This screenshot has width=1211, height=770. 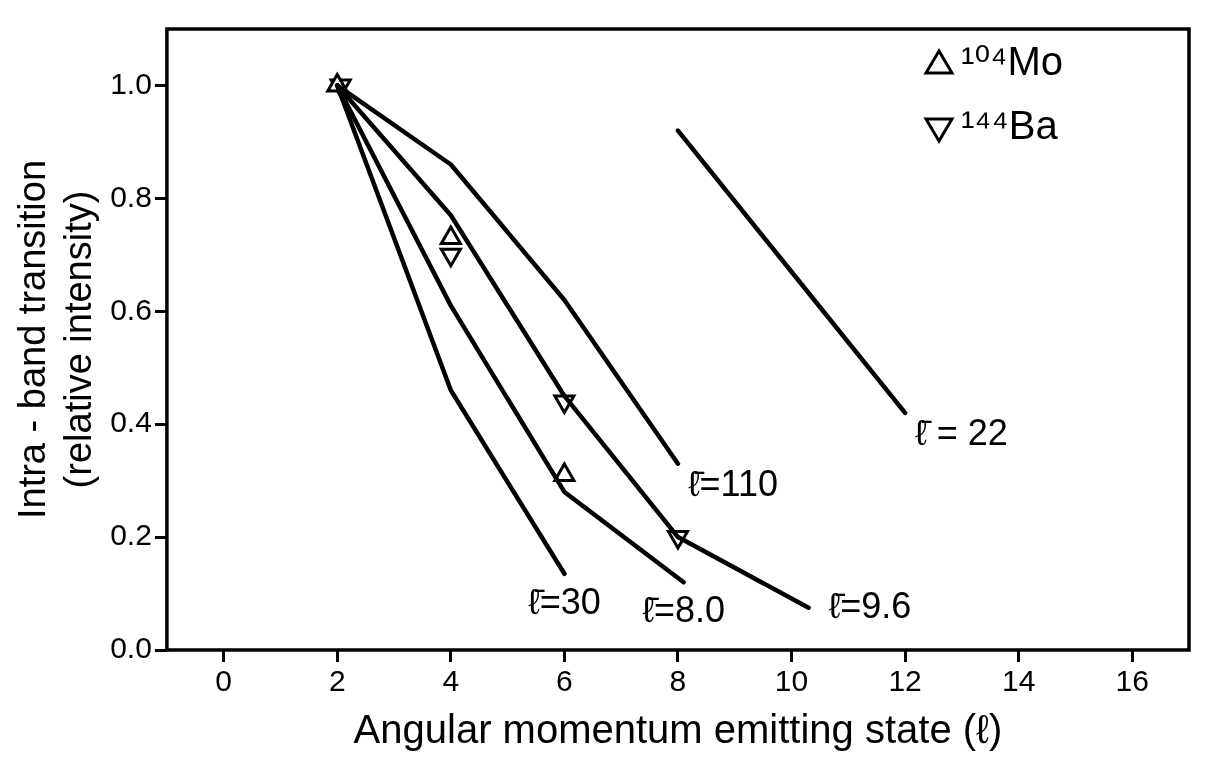 I want to click on y-tick-label: 0.6, so click(x=131, y=309).